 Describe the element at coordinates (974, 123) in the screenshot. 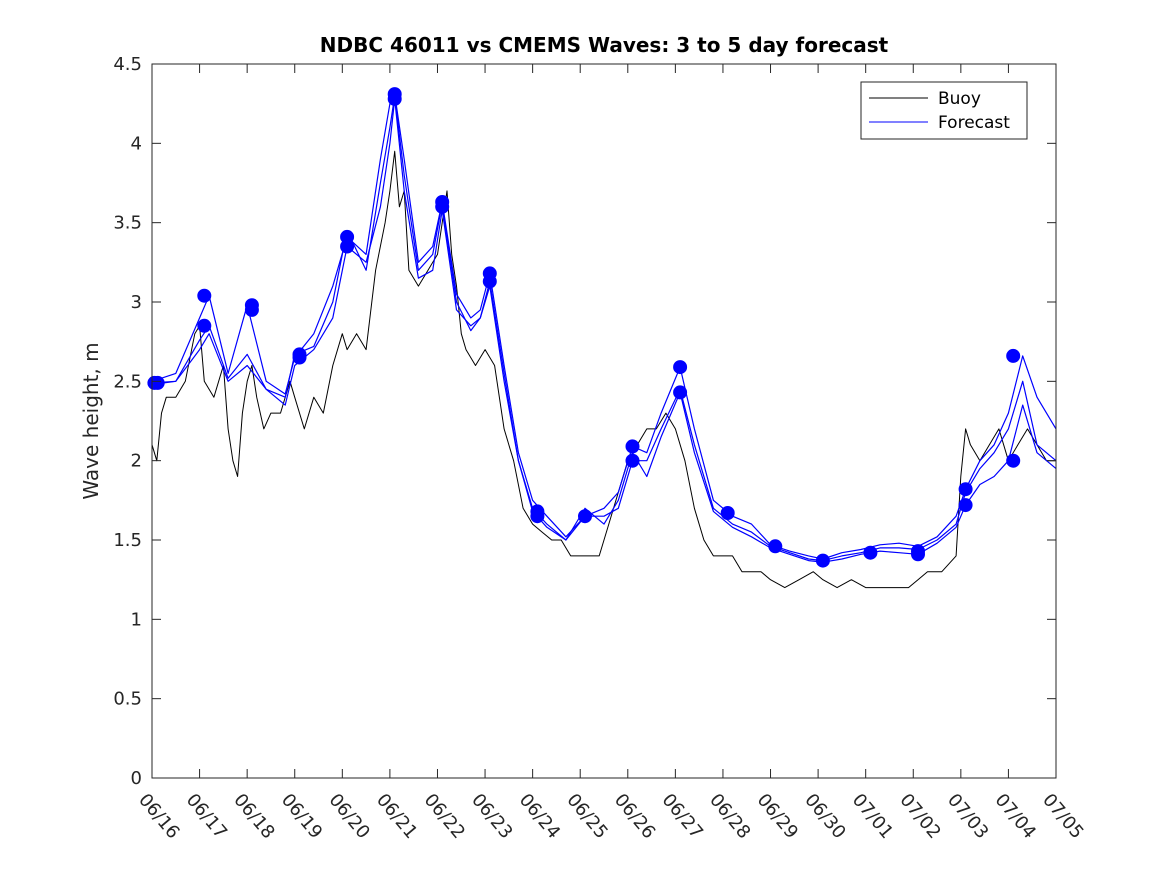

I see `legend-forecast-label: Forecast` at that location.